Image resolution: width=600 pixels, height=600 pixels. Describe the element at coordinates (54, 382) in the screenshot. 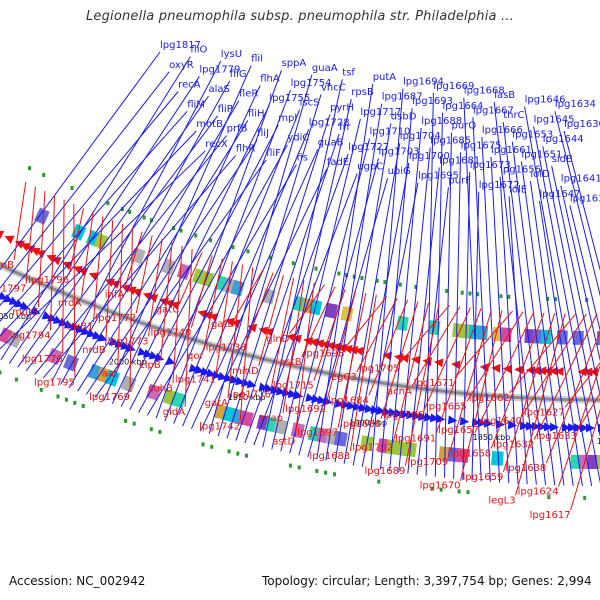

I see `inner-gene-label: lpg1795` at that location.